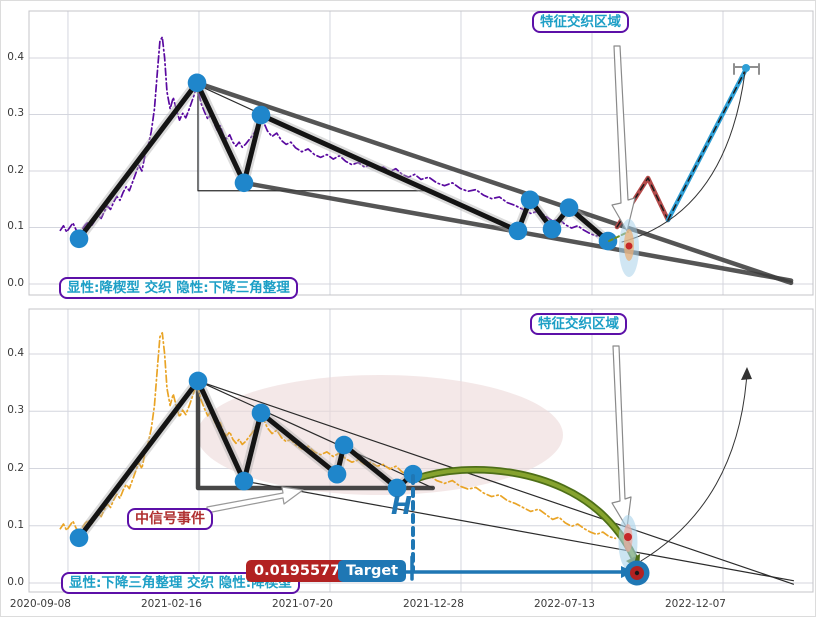 The image size is (816, 617). What do you see at coordinates (694, 467) in the screenshot?
I see `thin-curve-up-arrow` at bounding box center [694, 467].